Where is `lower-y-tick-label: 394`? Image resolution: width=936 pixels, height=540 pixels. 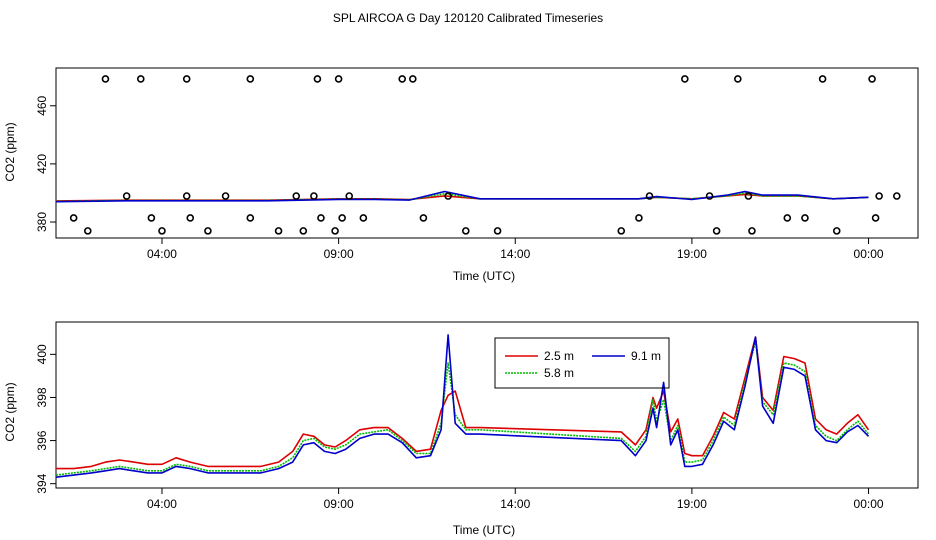
lower-y-tick-label: 394 is located at coordinates (42, 483).